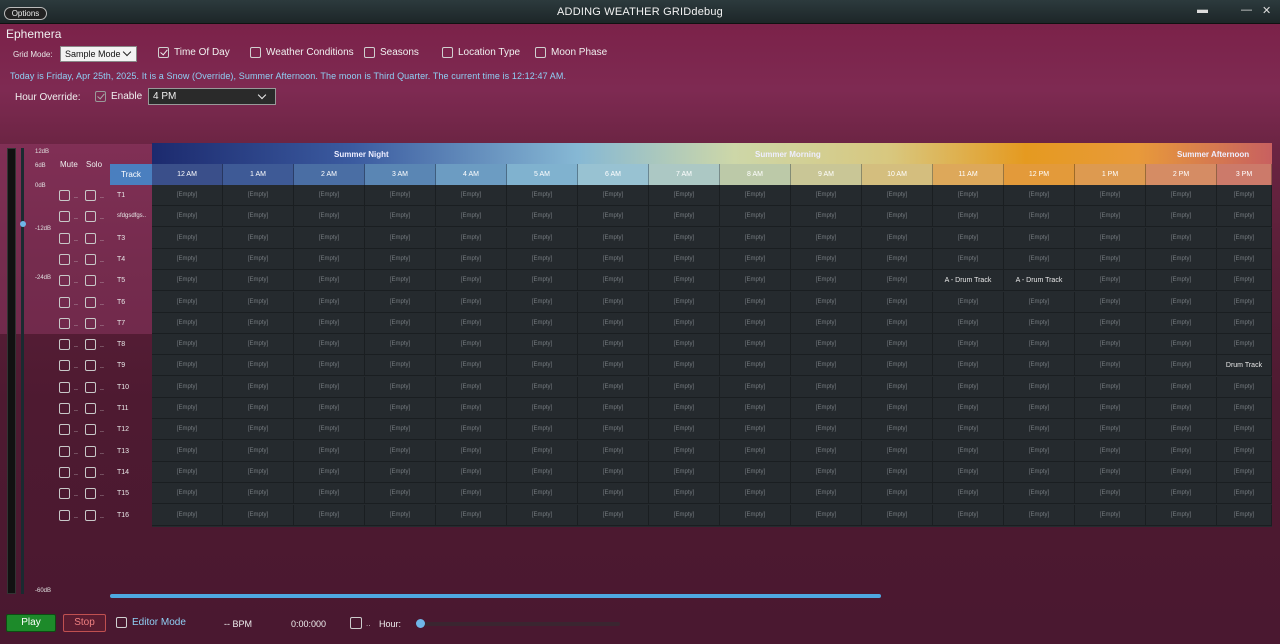 The width and height of the screenshot is (1280, 644). What do you see at coordinates (123, 494) in the screenshot?
I see `track-name: T15` at bounding box center [123, 494].